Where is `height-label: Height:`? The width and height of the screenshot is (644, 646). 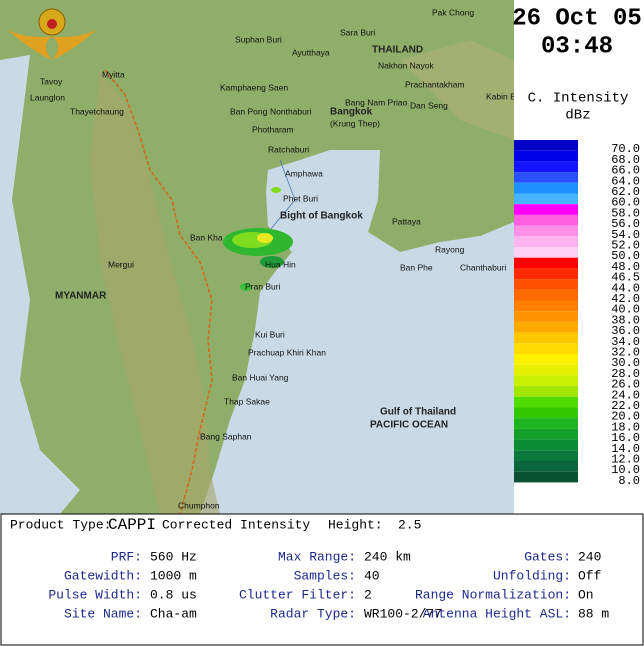 height-label: Height: is located at coordinates (355, 524).